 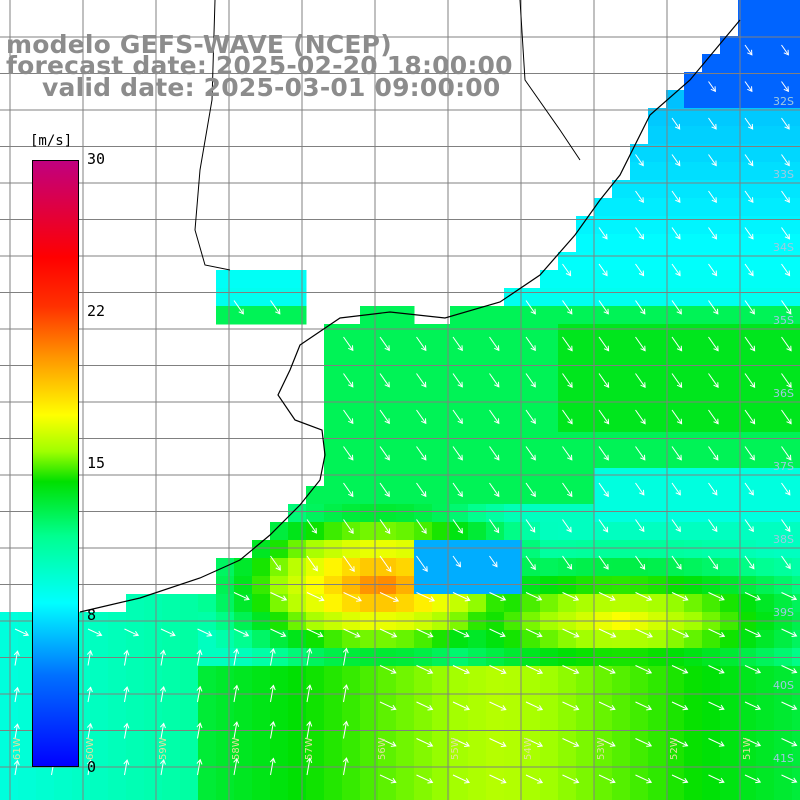 I want to click on colorbar, so click(x=55, y=463).